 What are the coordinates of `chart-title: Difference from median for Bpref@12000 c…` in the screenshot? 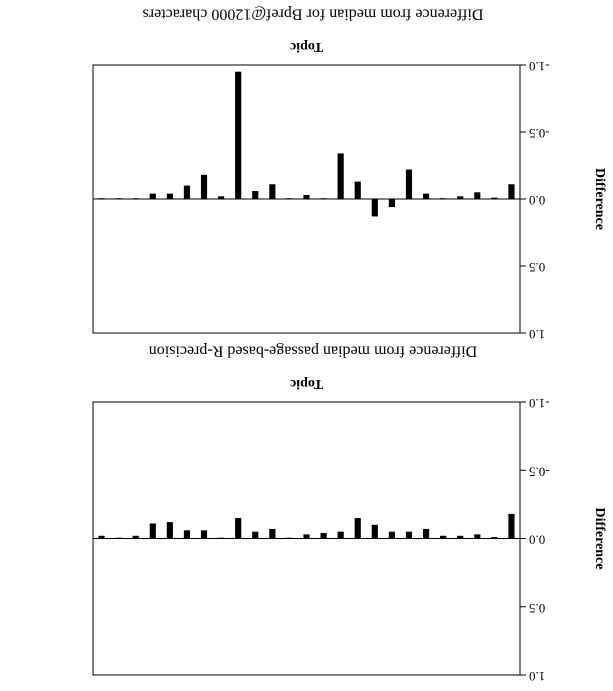 It's located at (313, 13).